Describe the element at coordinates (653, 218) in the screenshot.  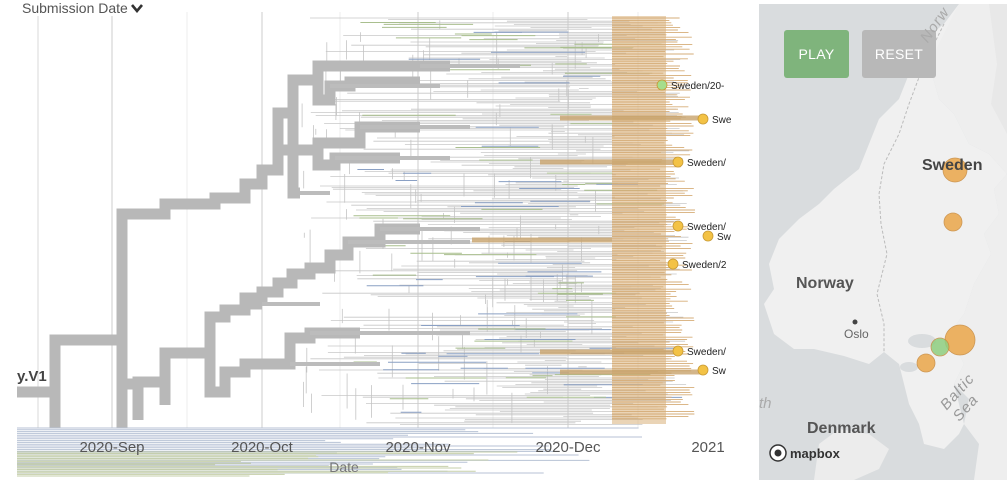
I see `tree-highlight-branches` at that location.